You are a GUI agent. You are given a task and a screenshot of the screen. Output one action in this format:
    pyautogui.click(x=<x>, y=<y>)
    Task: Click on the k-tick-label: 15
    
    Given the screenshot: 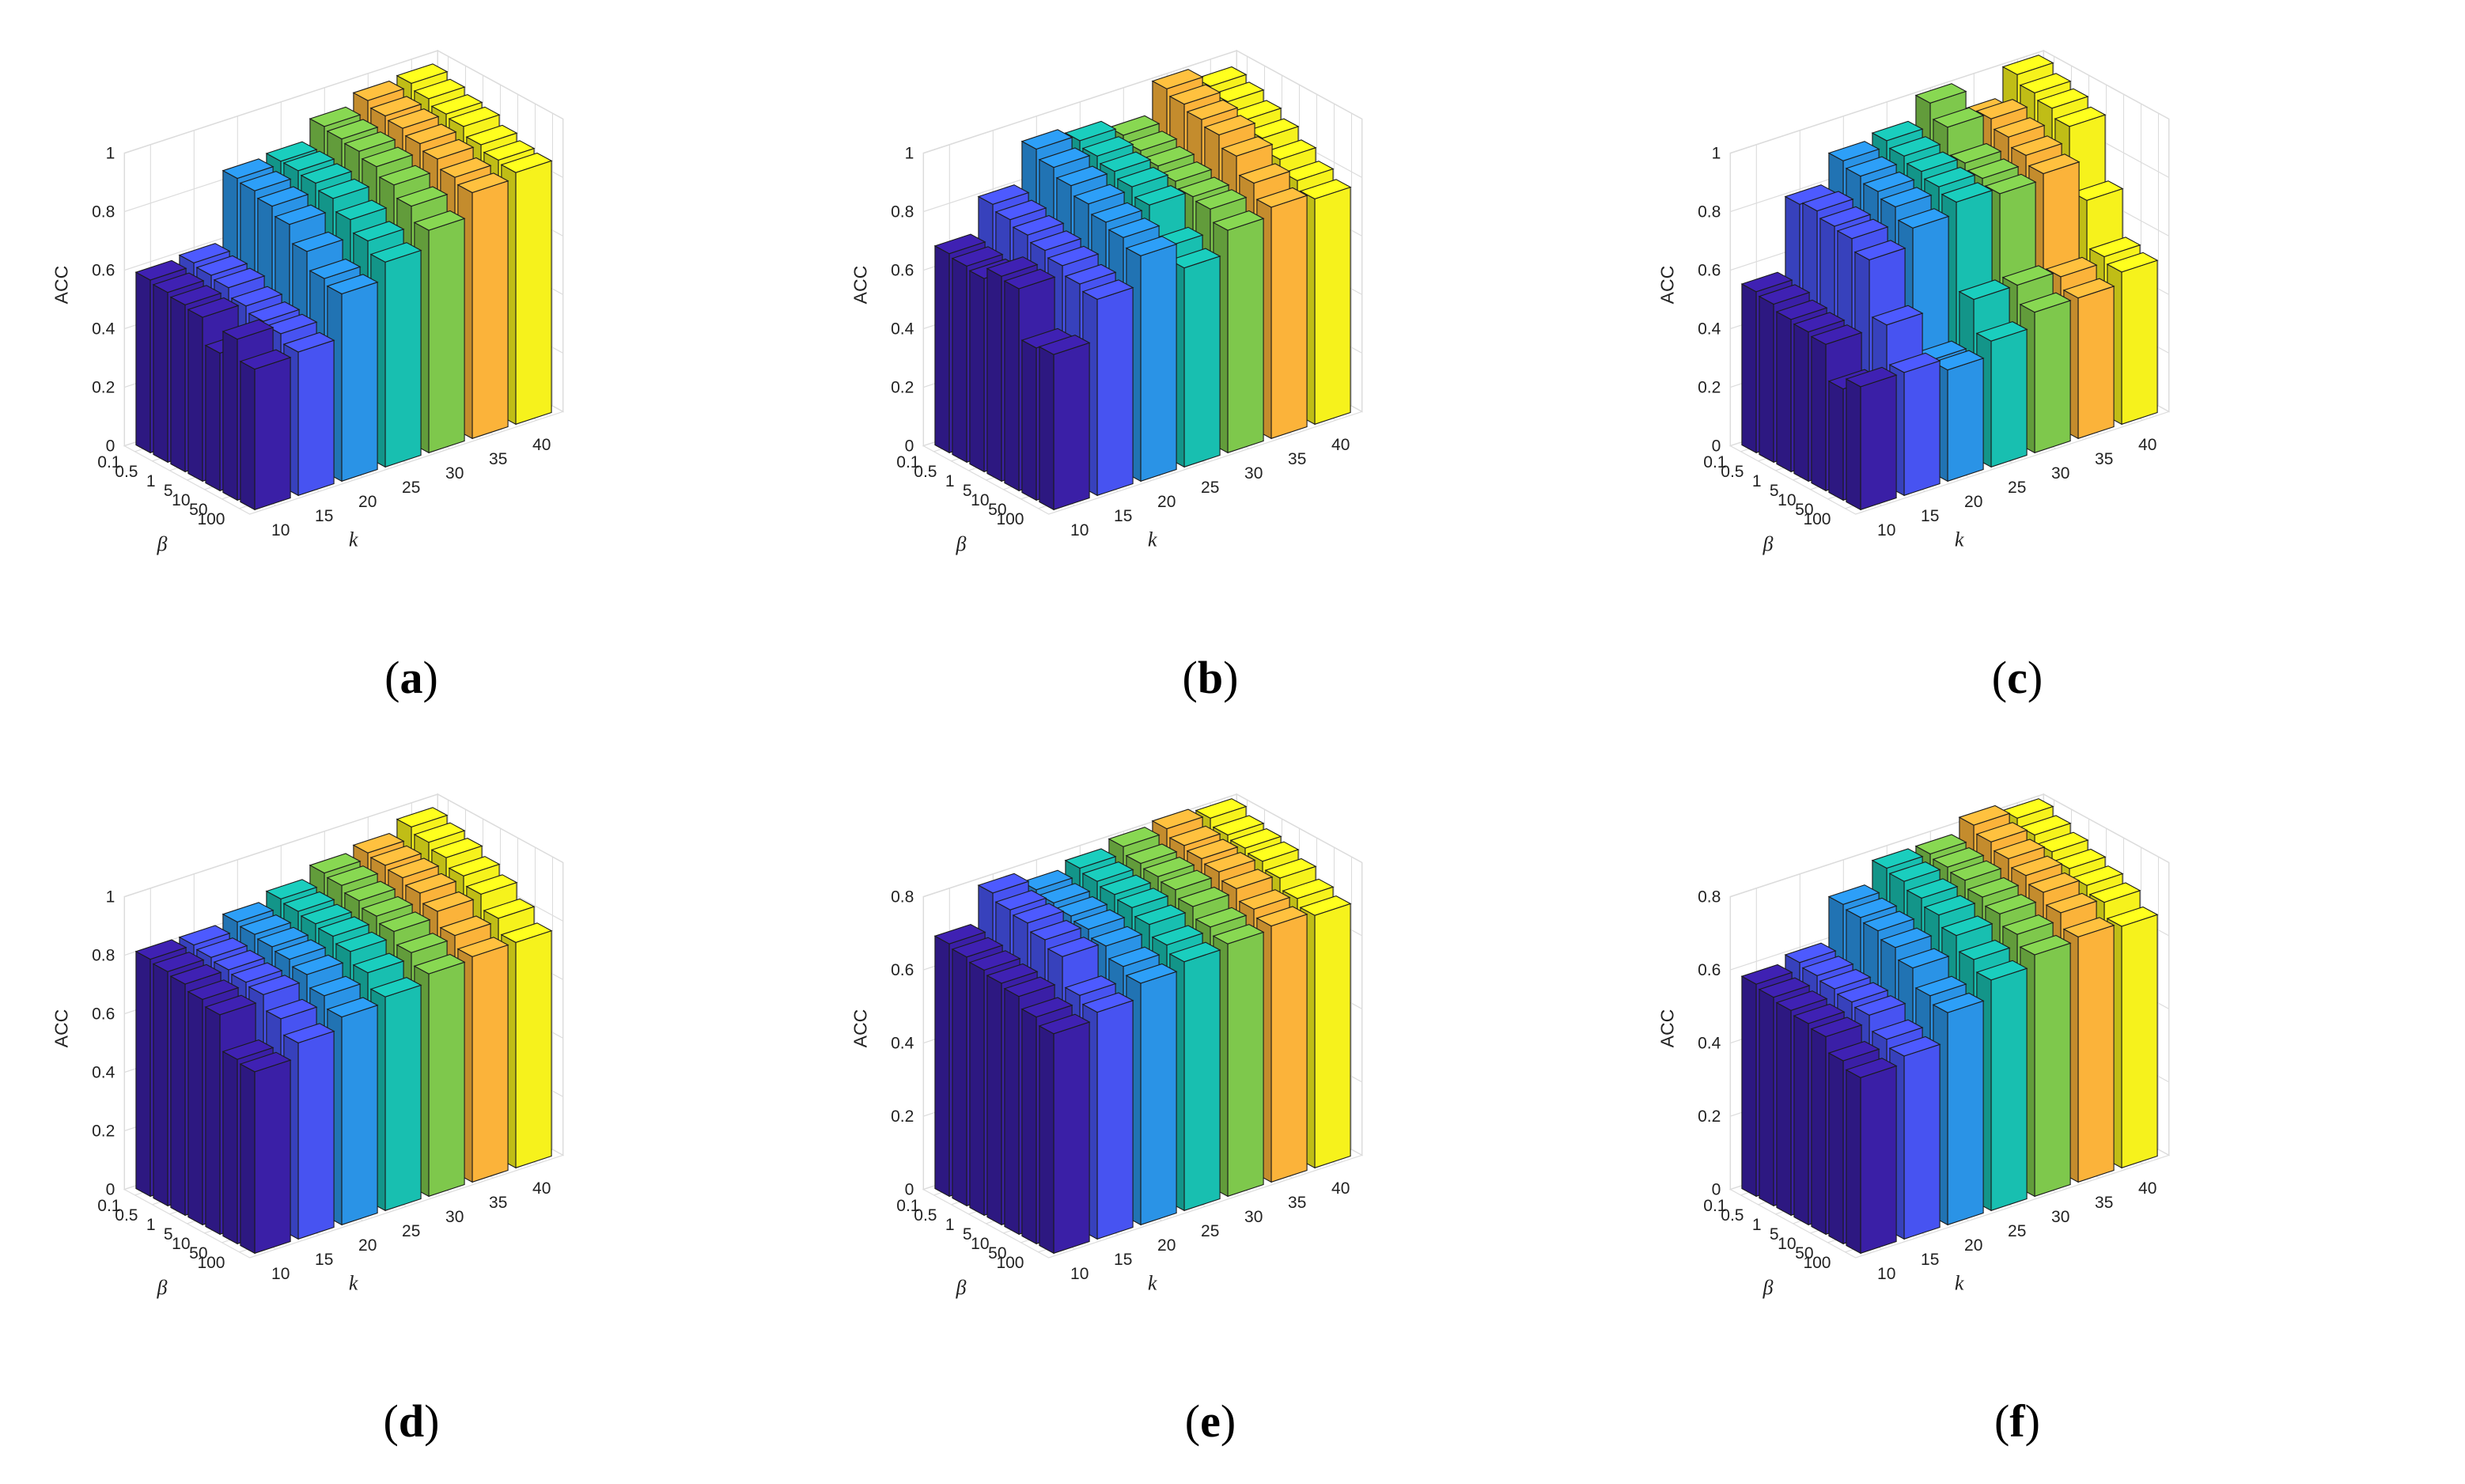 What is the action you would take?
    pyautogui.click(x=324, y=1260)
    